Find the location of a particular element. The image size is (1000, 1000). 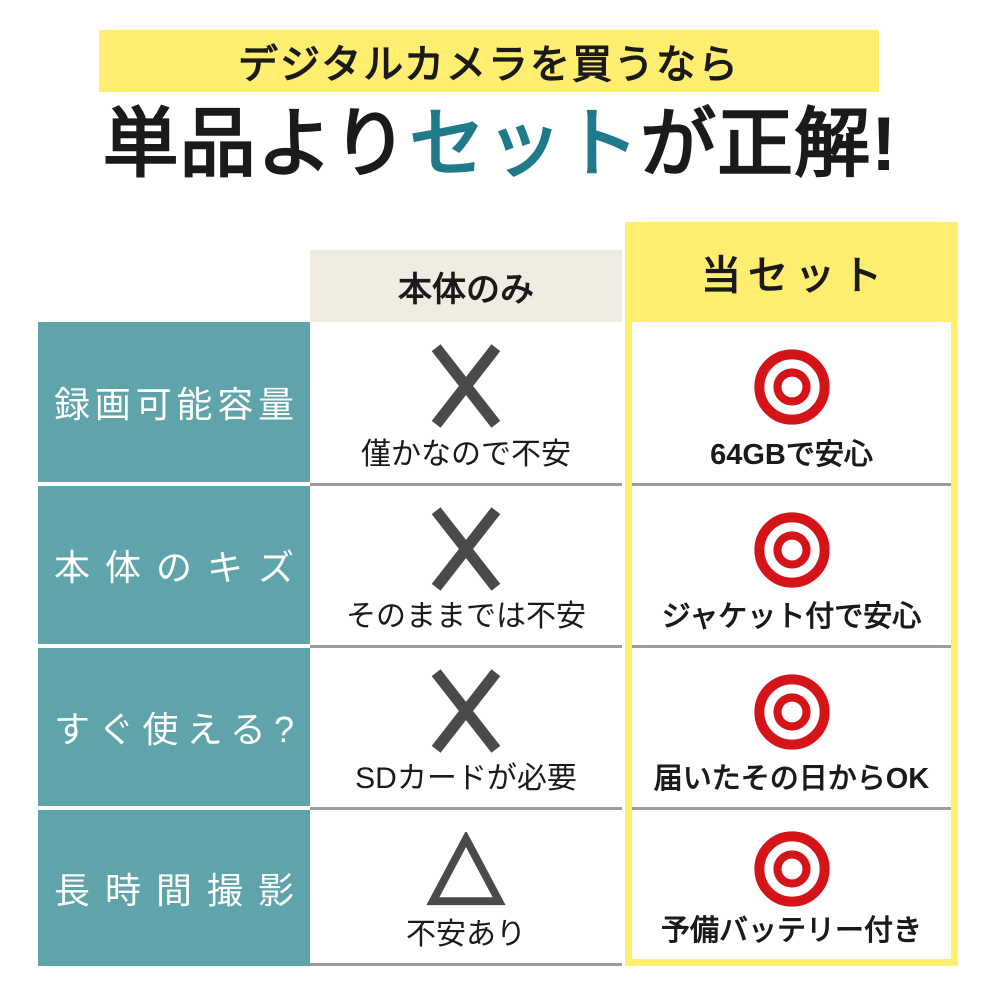

triangle-mark-icon is located at coordinates (466, 865).